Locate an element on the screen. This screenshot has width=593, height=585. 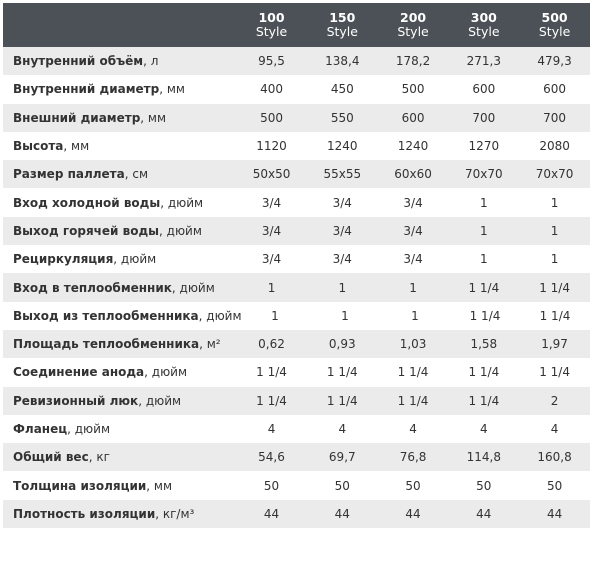
table-cell: 55x55 is located at coordinates (342, 174).